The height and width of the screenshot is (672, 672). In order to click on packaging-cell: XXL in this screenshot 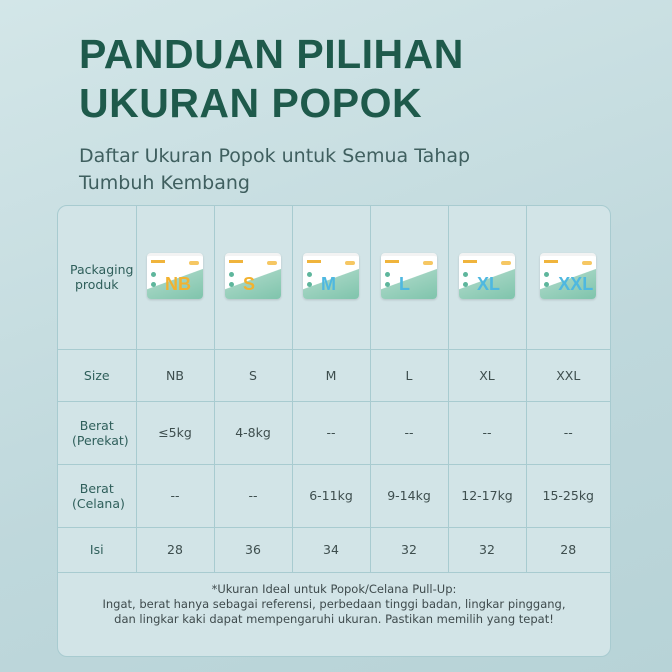, I will do `click(568, 278)`.